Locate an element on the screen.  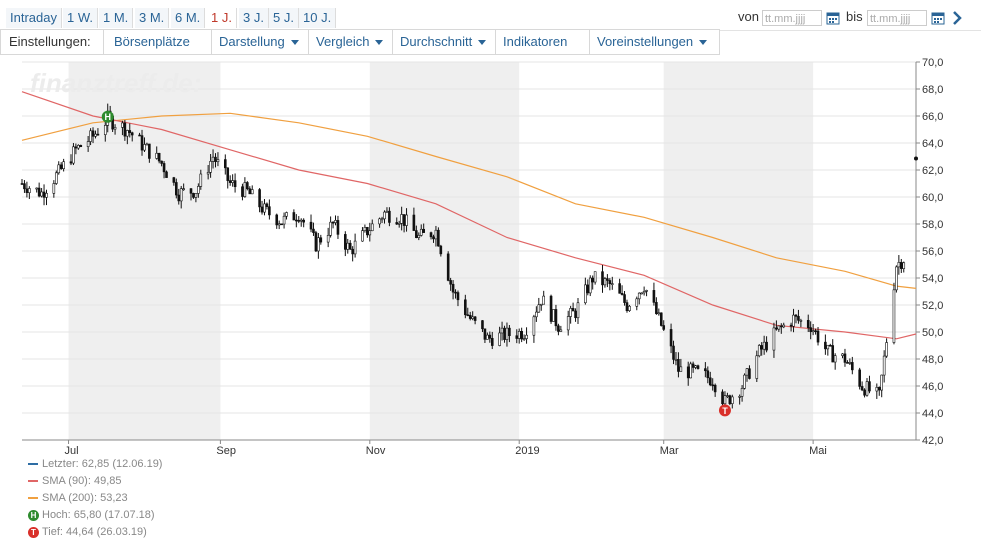
dropdown-b-rsenpl-tze: Börsenplätze is located at coordinates (159, 50).